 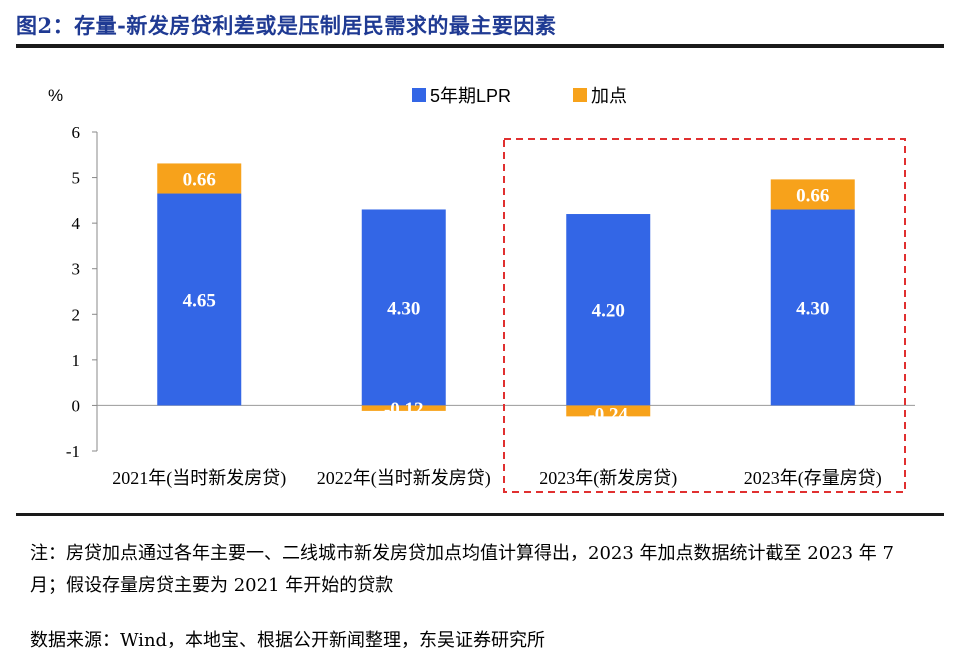 I want to click on top-rule, so click(x=480, y=46).